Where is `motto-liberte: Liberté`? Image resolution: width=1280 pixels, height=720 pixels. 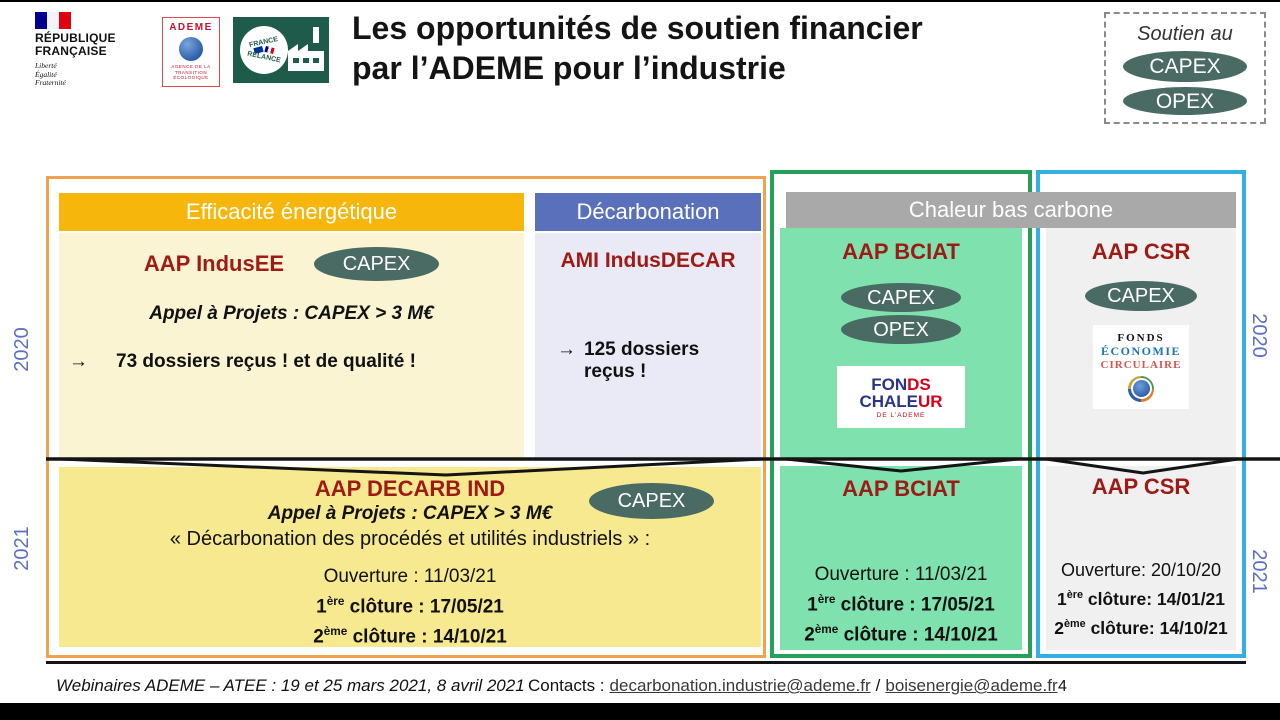 motto-liberte: Liberté is located at coordinates (46, 65).